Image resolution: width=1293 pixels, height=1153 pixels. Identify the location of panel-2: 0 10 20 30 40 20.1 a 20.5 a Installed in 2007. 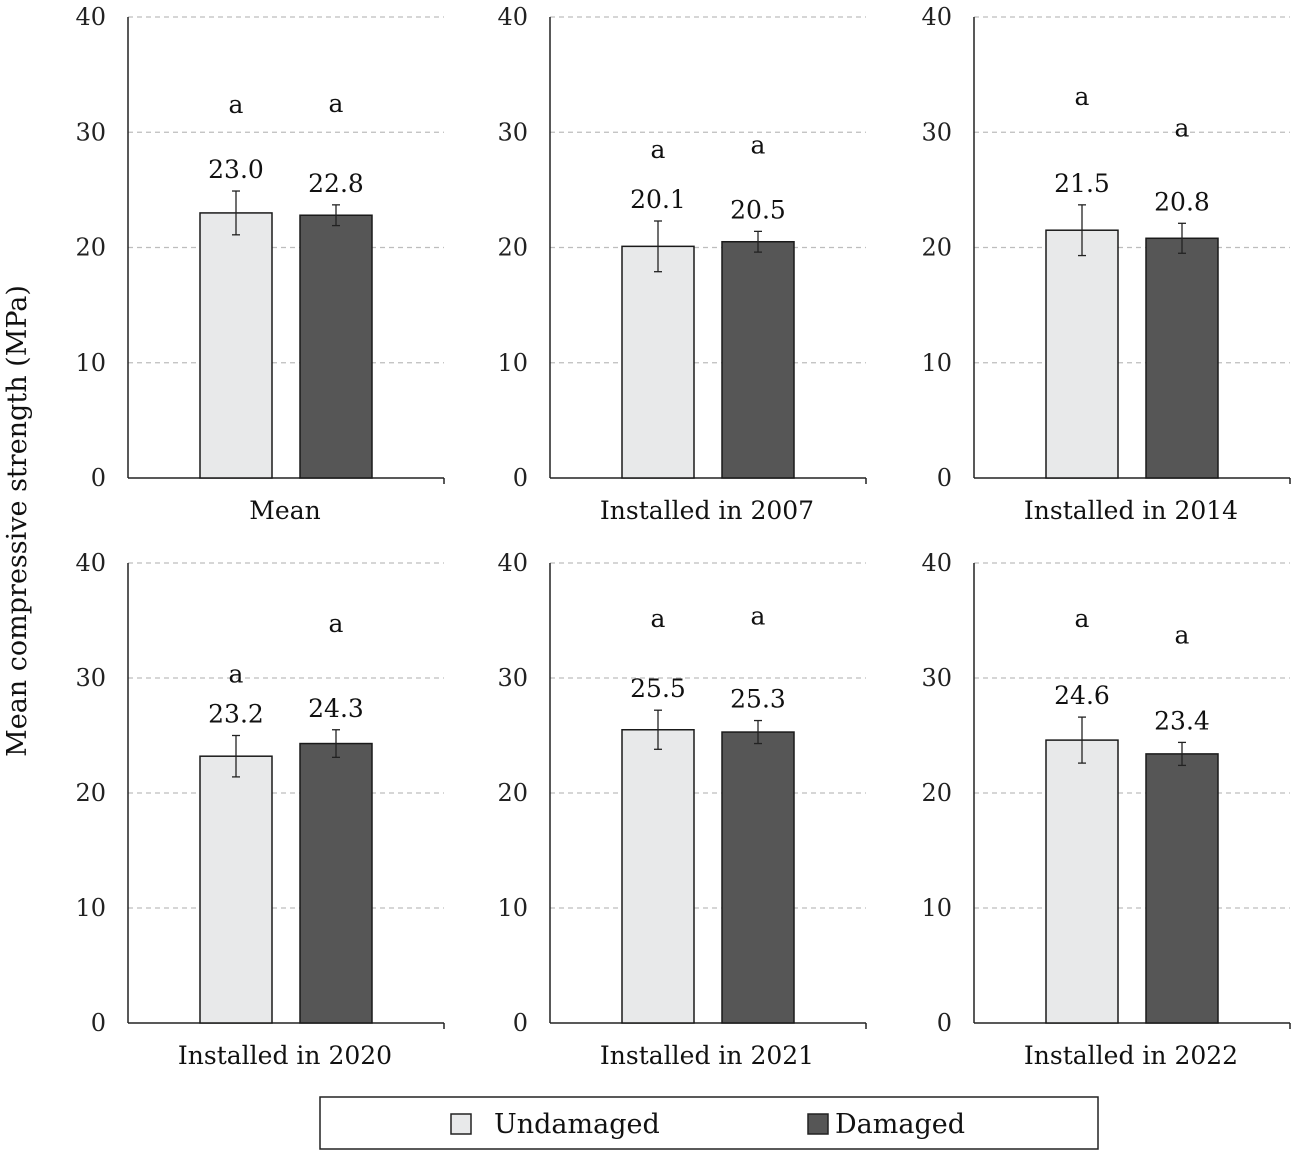
(682, 264).